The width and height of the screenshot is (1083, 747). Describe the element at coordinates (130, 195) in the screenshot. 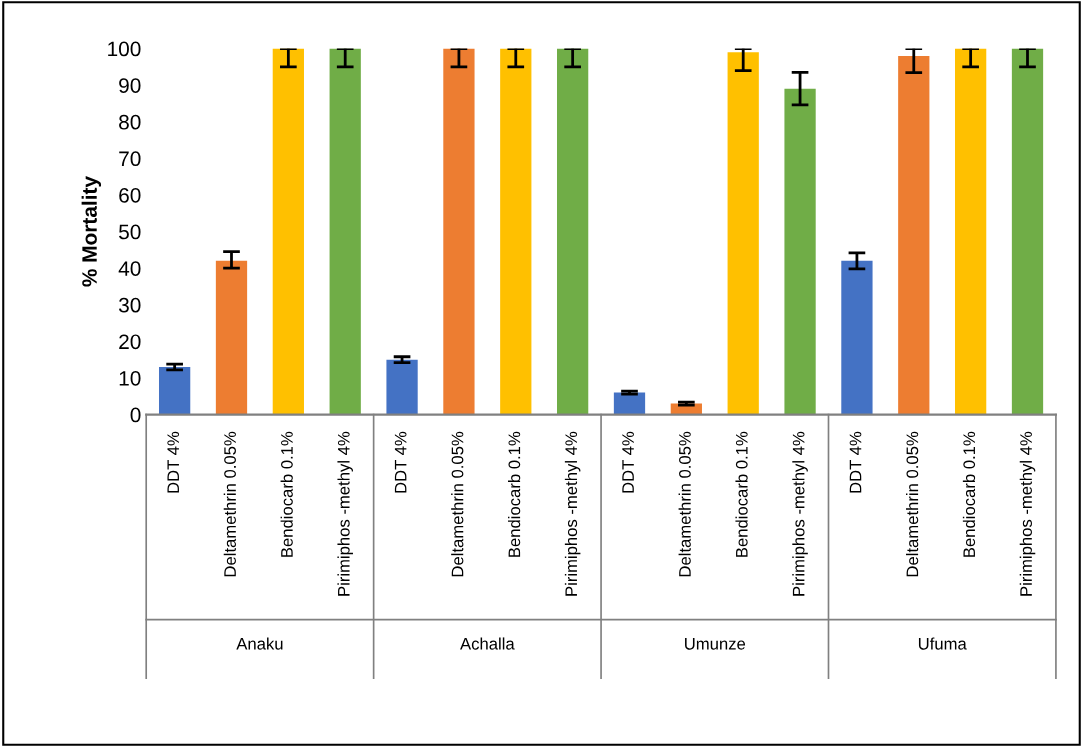

I see `y-tick-label: 60` at that location.